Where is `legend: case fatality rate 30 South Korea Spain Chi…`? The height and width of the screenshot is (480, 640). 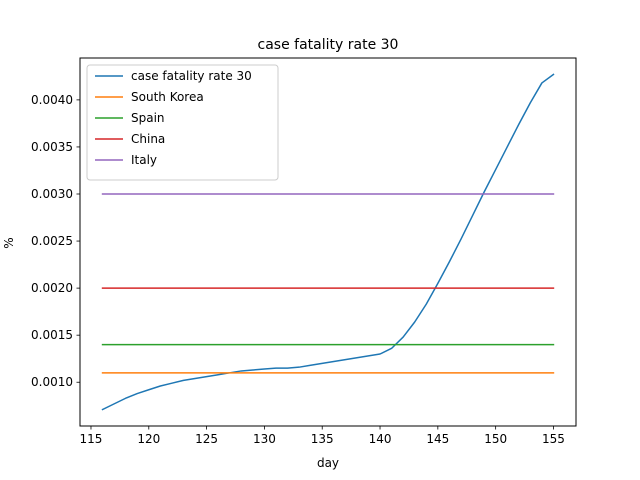
legend: case fatality rate 30 South Korea Spain Chi… is located at coordinates (182, 122).